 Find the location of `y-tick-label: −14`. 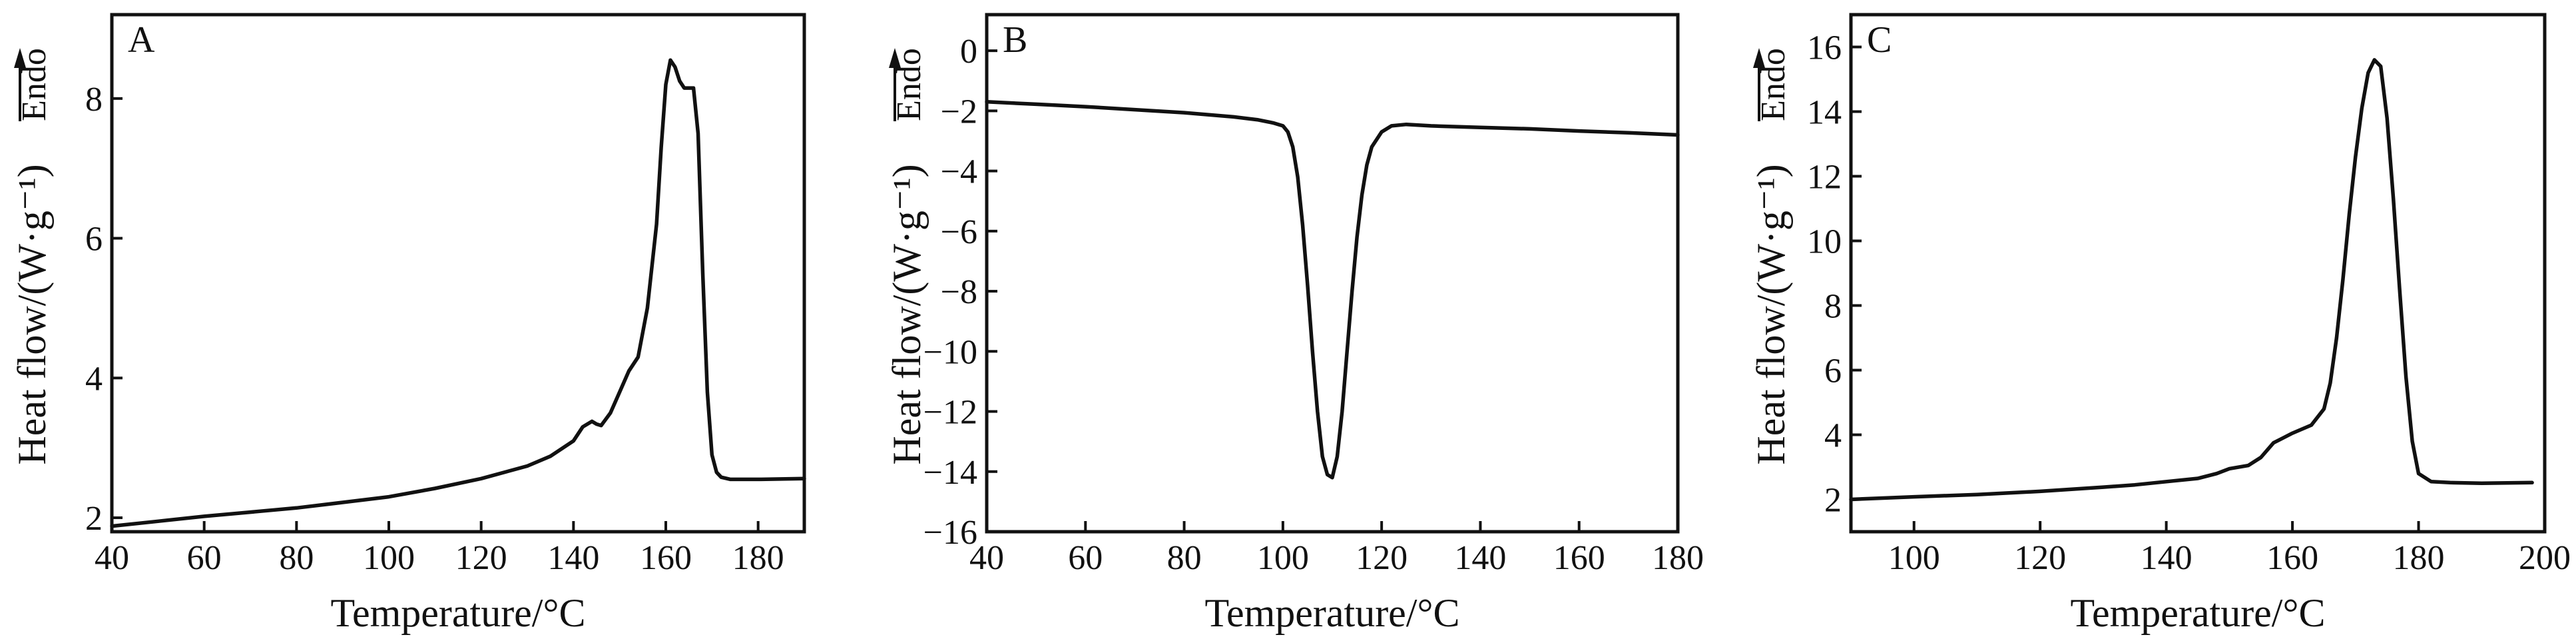

y-tick-label: −14 is located at coordinates (950, 473).